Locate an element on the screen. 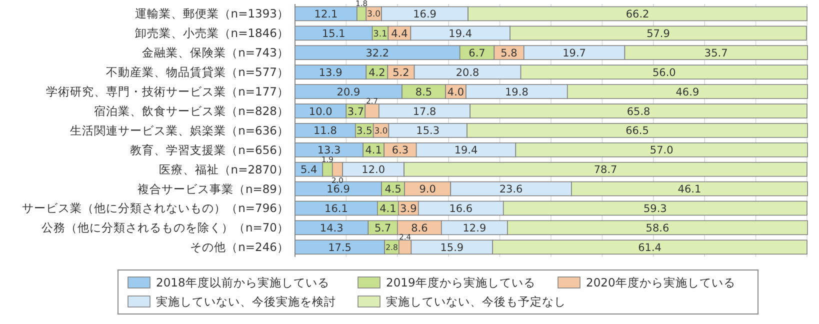  data-label: 59.3 is located at coordinates (655, 209).